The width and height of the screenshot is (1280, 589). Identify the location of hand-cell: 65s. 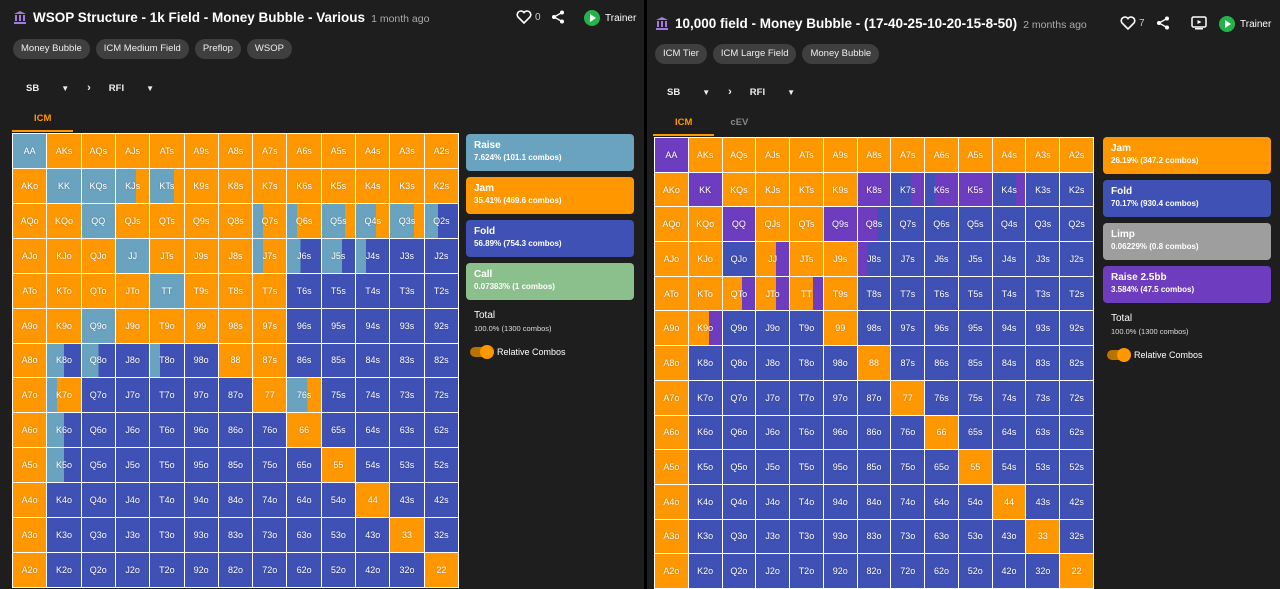
(975, 432).